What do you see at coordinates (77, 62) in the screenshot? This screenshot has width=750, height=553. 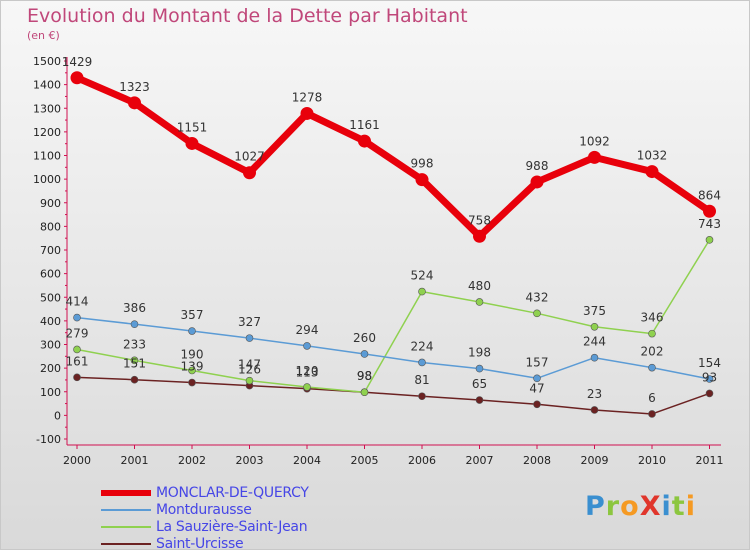 I see `data-label: 1429` at bounding box center [77, 62].